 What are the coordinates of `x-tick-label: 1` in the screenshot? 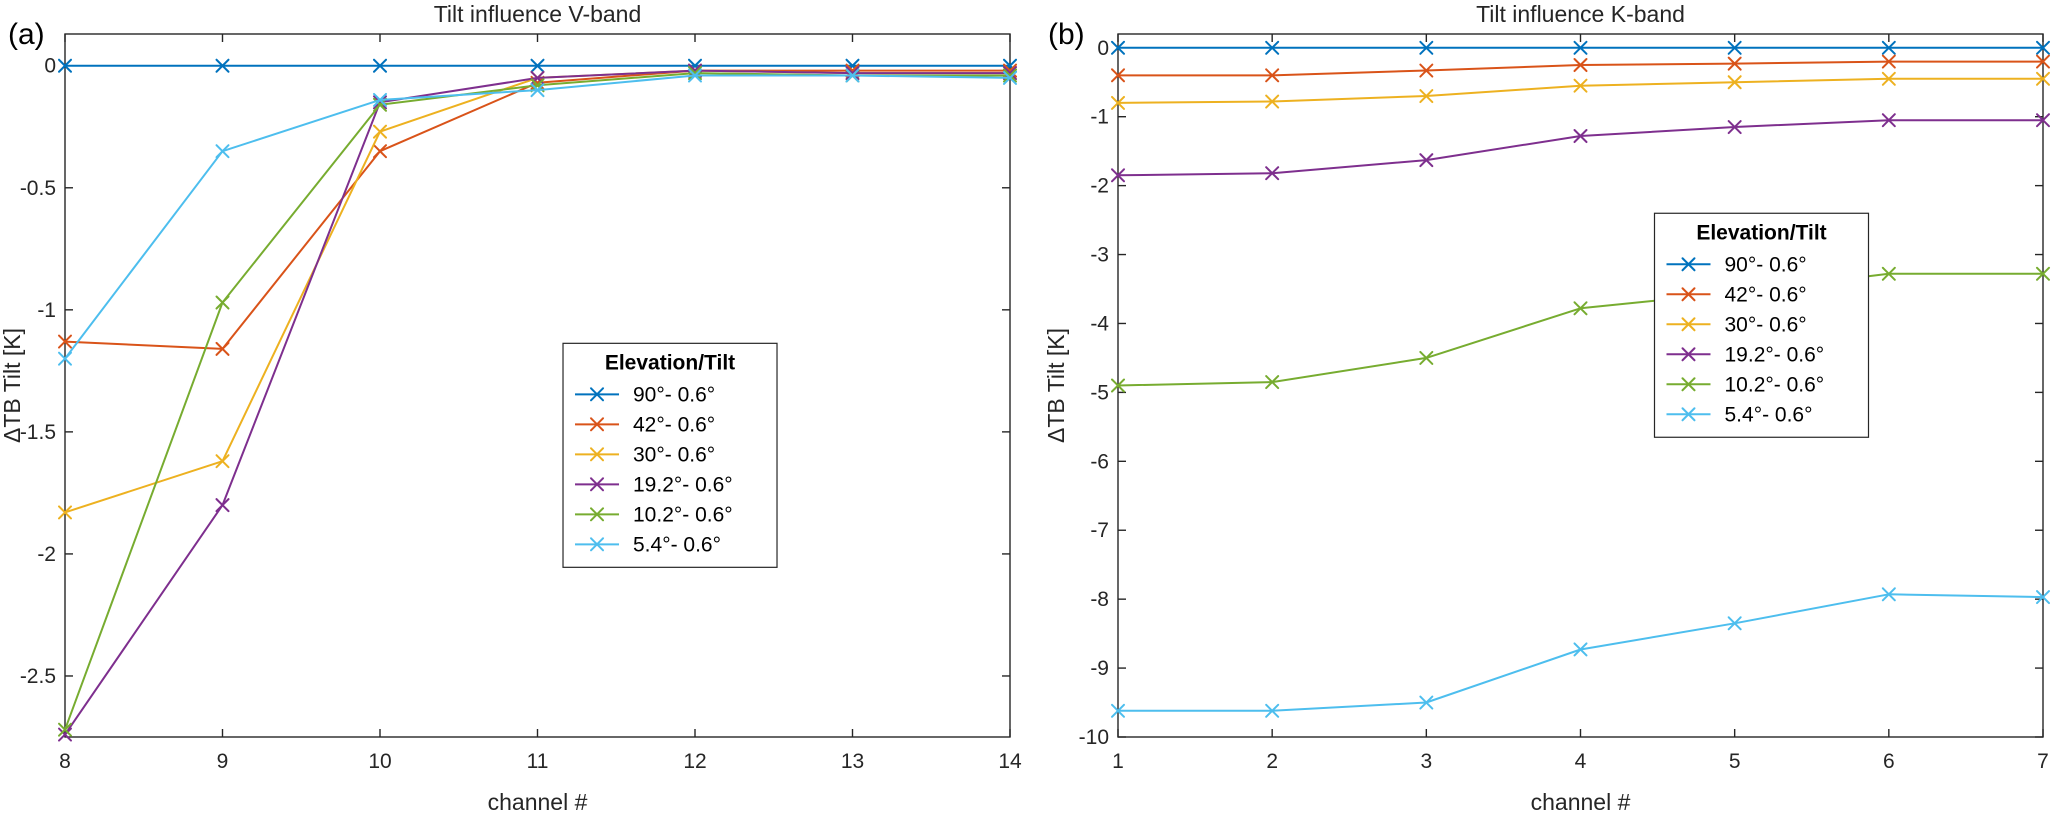 It's located at (1118, 761).